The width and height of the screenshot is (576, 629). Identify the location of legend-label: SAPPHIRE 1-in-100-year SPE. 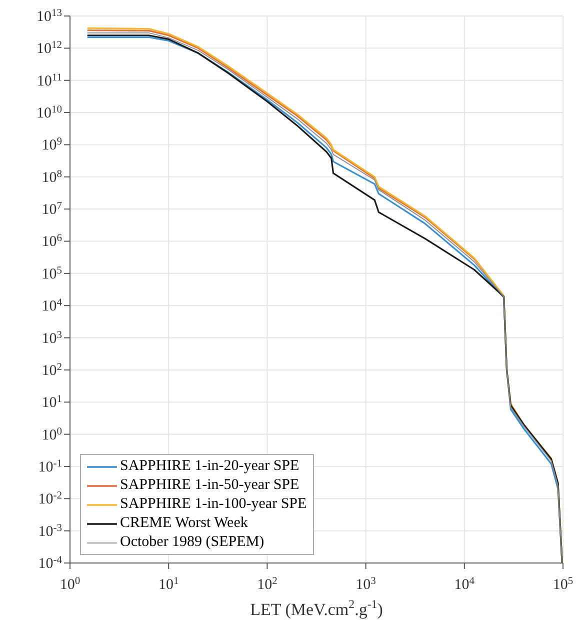
(213, 504).